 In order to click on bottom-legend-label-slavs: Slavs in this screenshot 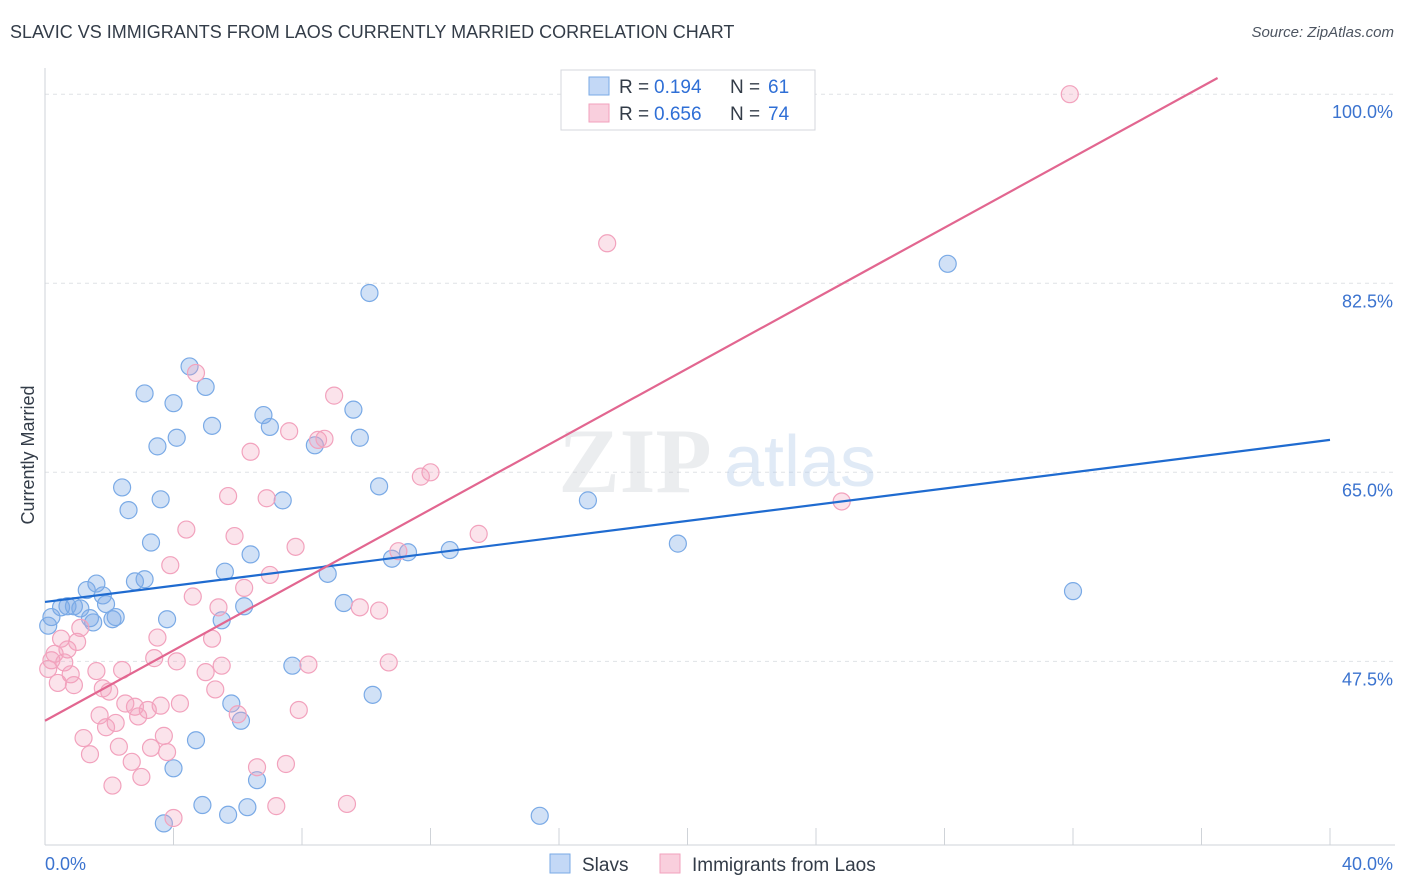, I will do `click(605, 865)`.